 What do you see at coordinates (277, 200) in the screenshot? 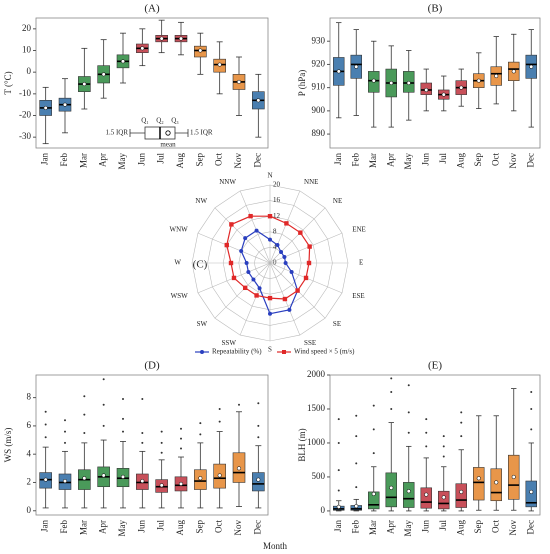
I see `r-tick-label: 16` at bounding box center [277, 200].